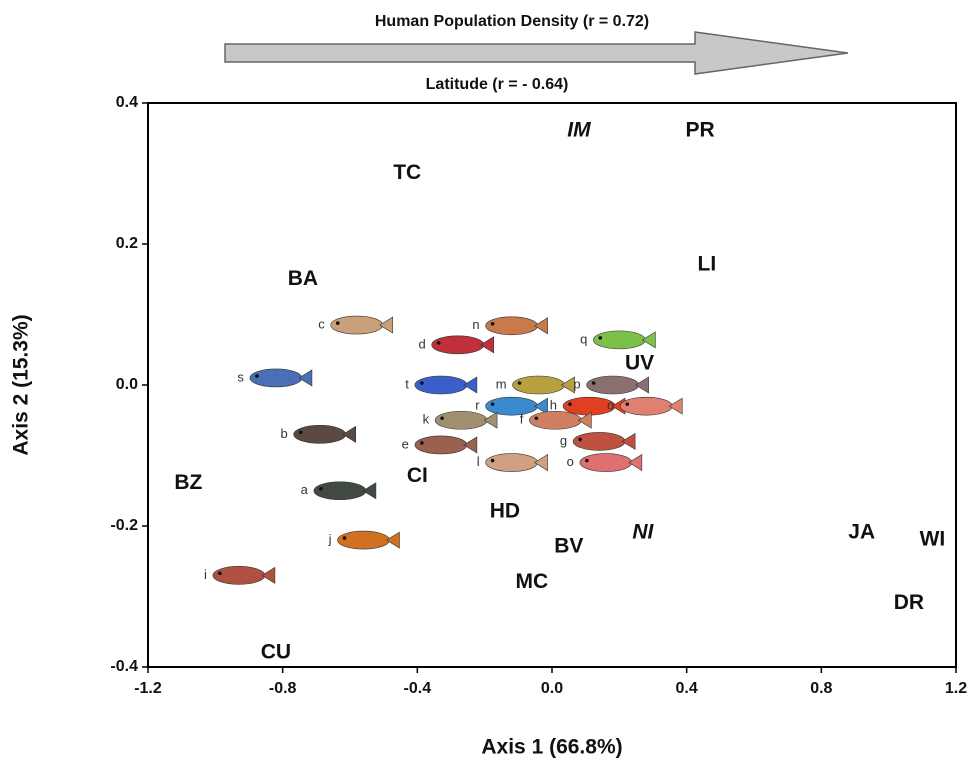 The height and width of the screenshot is (762, 972). What do you see at coordinates (551, 747) in the screenshot?
I see `x-axis-label: Axis 1 (66.8%)` at bounding box center [551, 747].